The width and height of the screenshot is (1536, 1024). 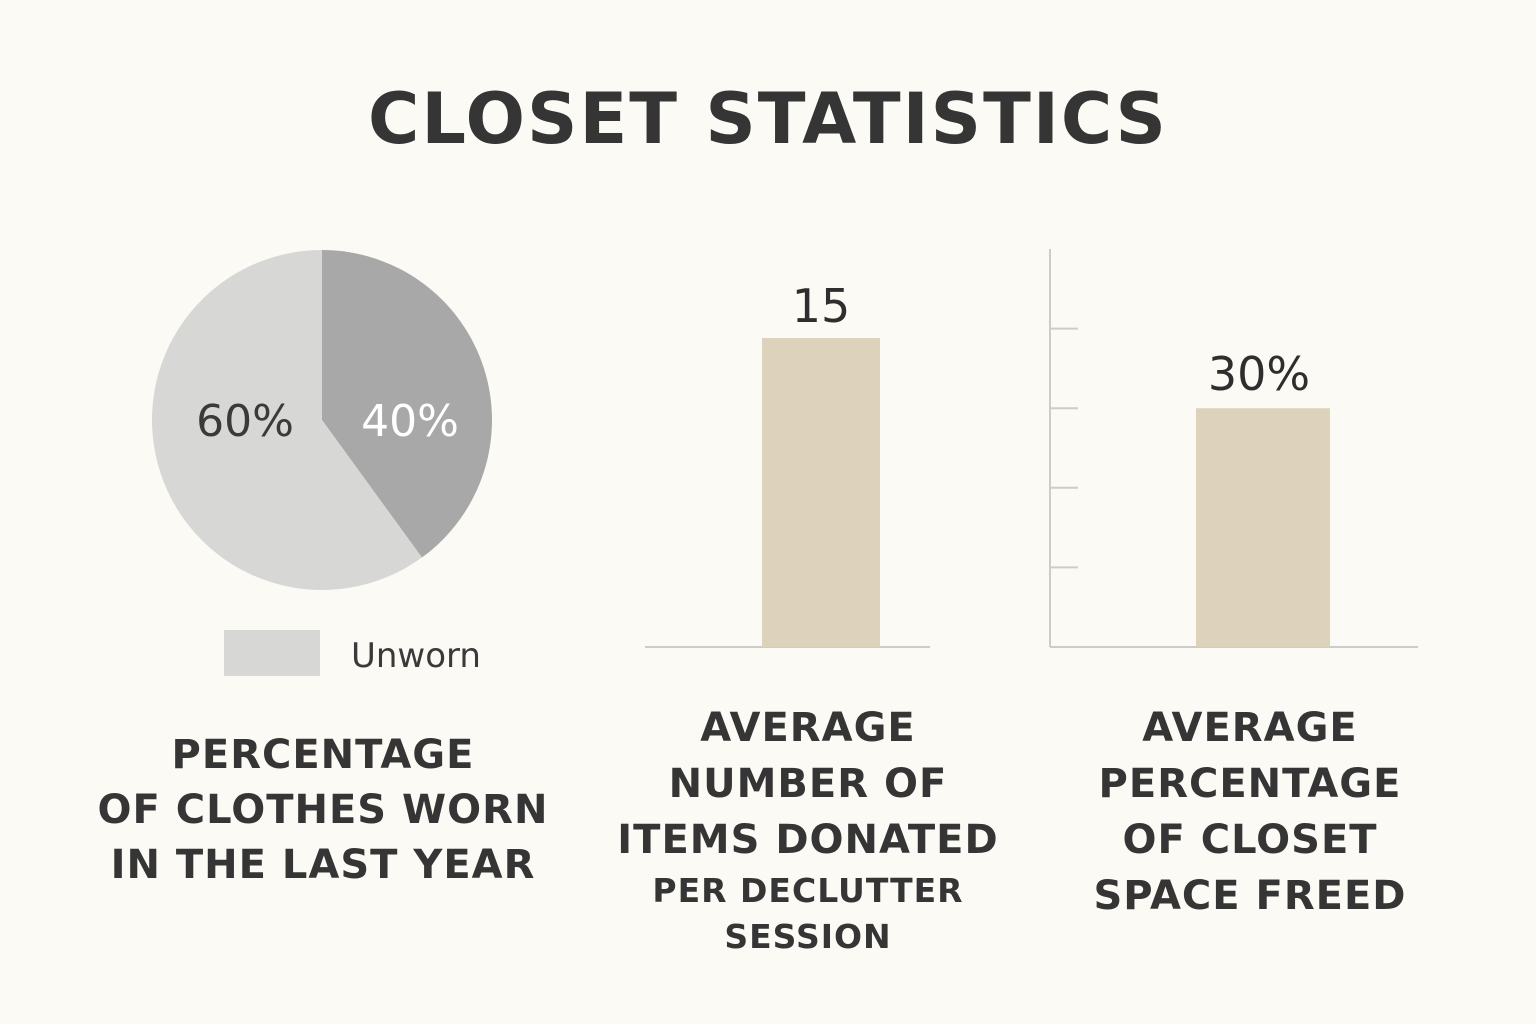 I want to click on donated-caption-line: AVERAGE, so click(x=808, y=728).